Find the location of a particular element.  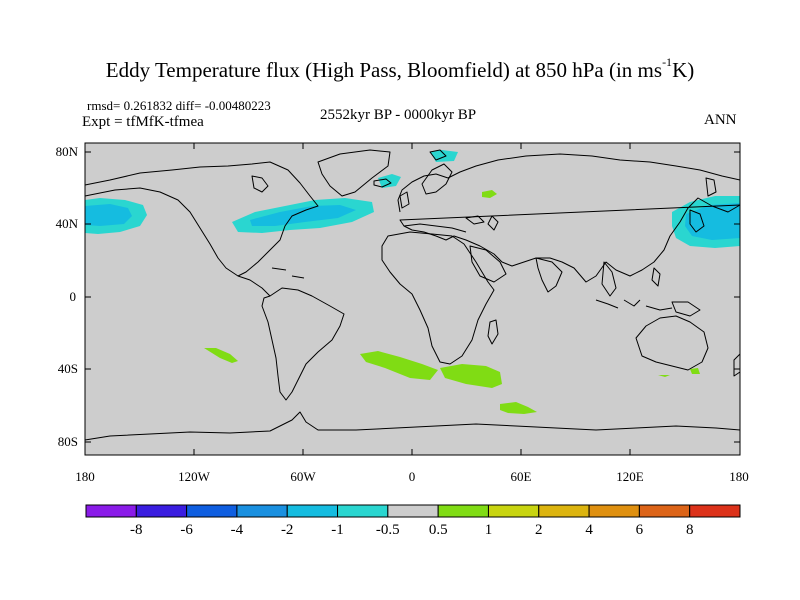

coast-britain is located at coordinates (404, 200).